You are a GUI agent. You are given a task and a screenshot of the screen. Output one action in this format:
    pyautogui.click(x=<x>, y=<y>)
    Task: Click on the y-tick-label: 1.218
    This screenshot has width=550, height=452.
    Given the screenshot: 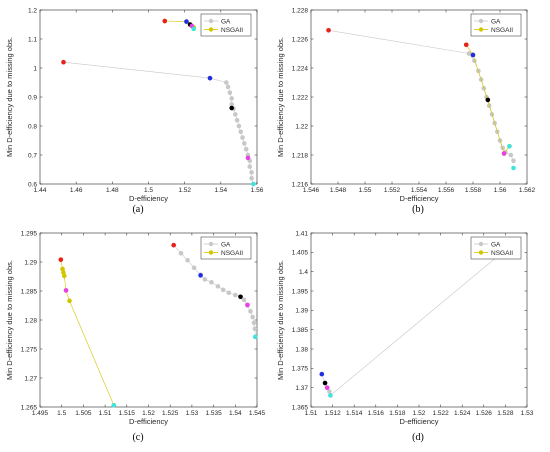 What is the action you would take?
    pyautogui.click(x=300, y=155)
    